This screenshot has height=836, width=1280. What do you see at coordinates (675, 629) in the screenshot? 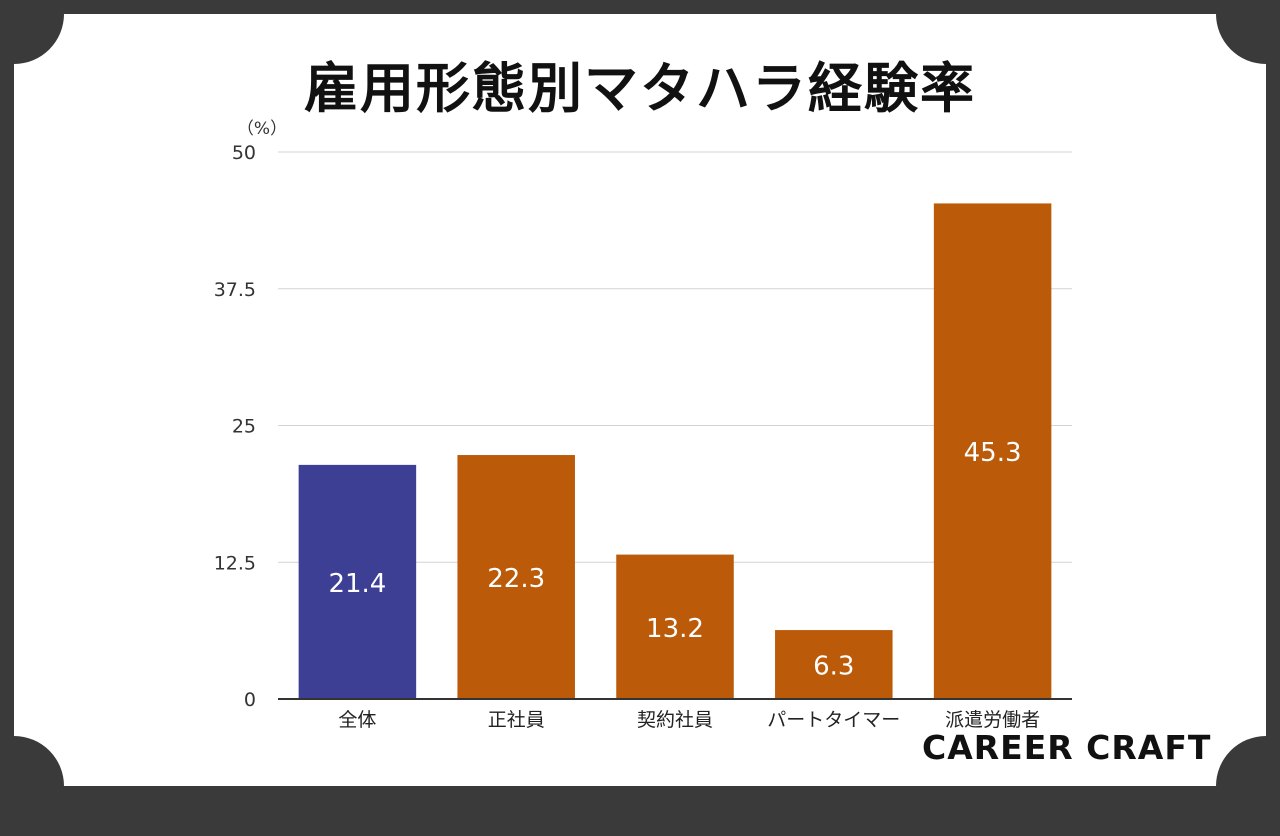
I see `bar-value-label: 13.2` at bounding box center [675, 629].